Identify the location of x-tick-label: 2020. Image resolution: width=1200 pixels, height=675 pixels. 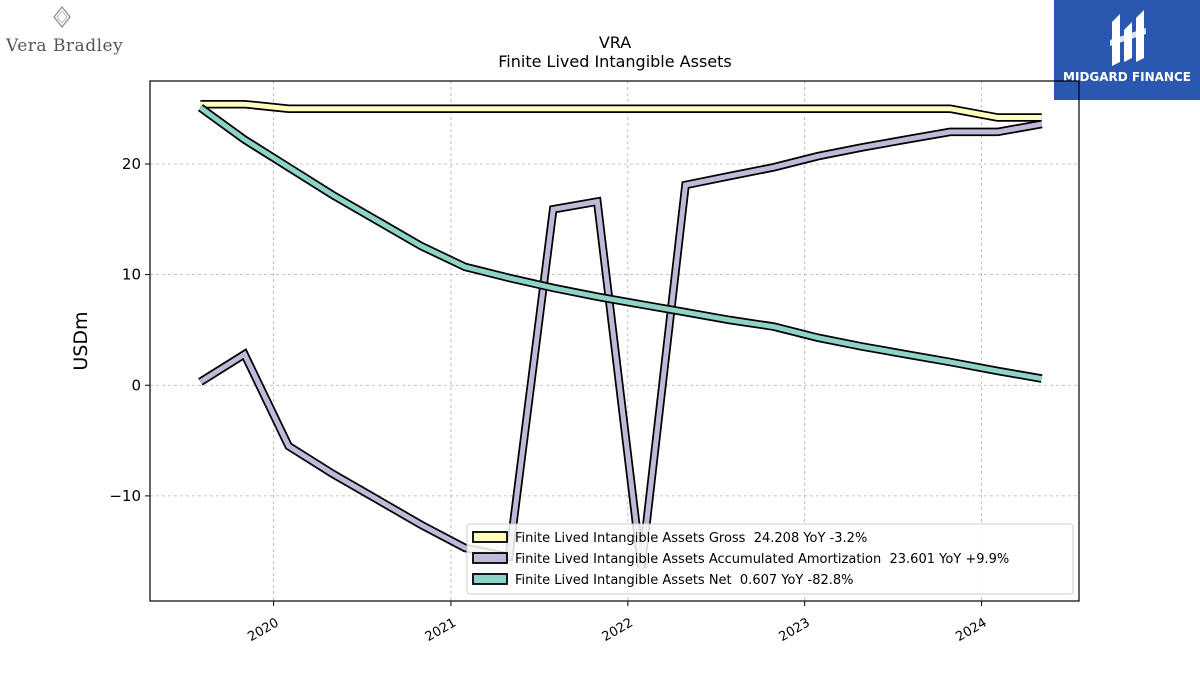
(263, 630).